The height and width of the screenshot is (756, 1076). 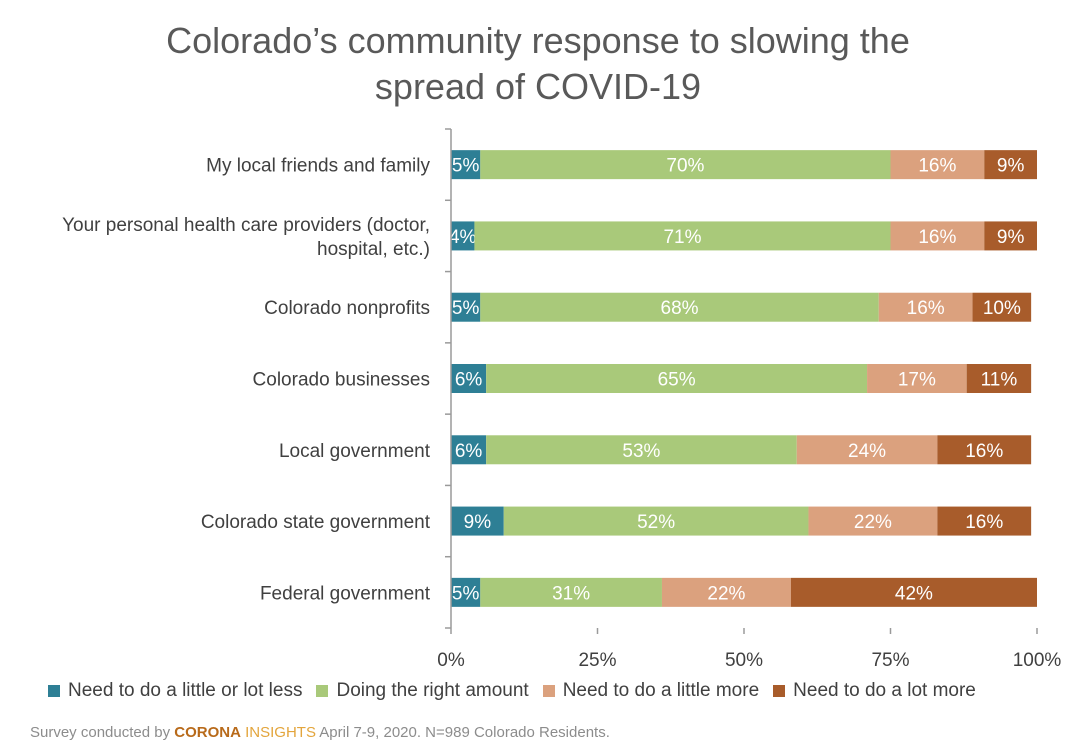 What do you see at coordinates (207, 732) in the screenshot?
I see `brand-name-corona: CORONA` at bounding box center [207, 732].